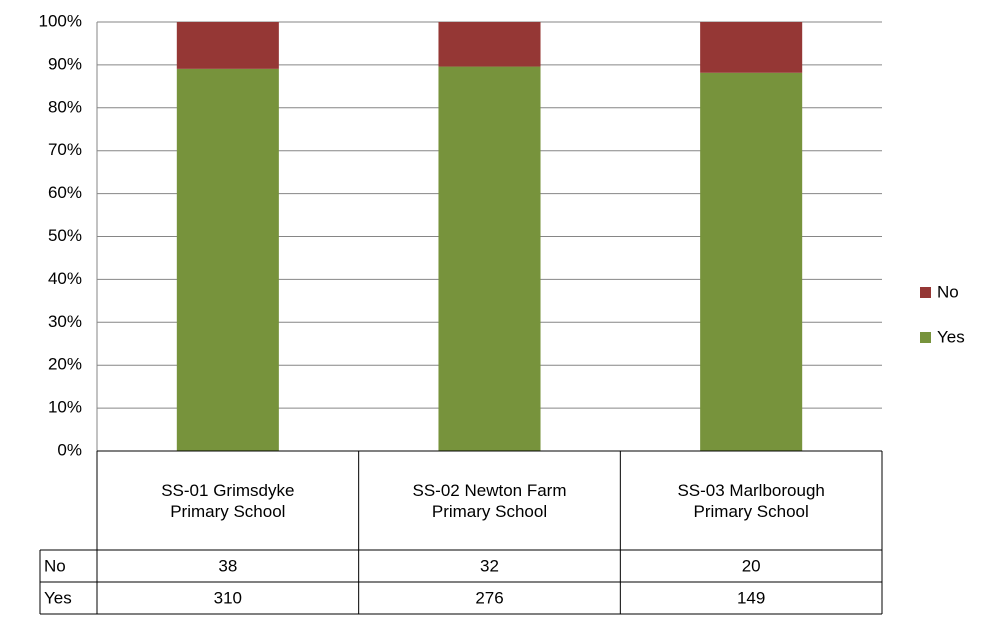  Describe the element at coordinates (65, 106) in the screenshot. I see `y-tick-label: 80%` at that location.